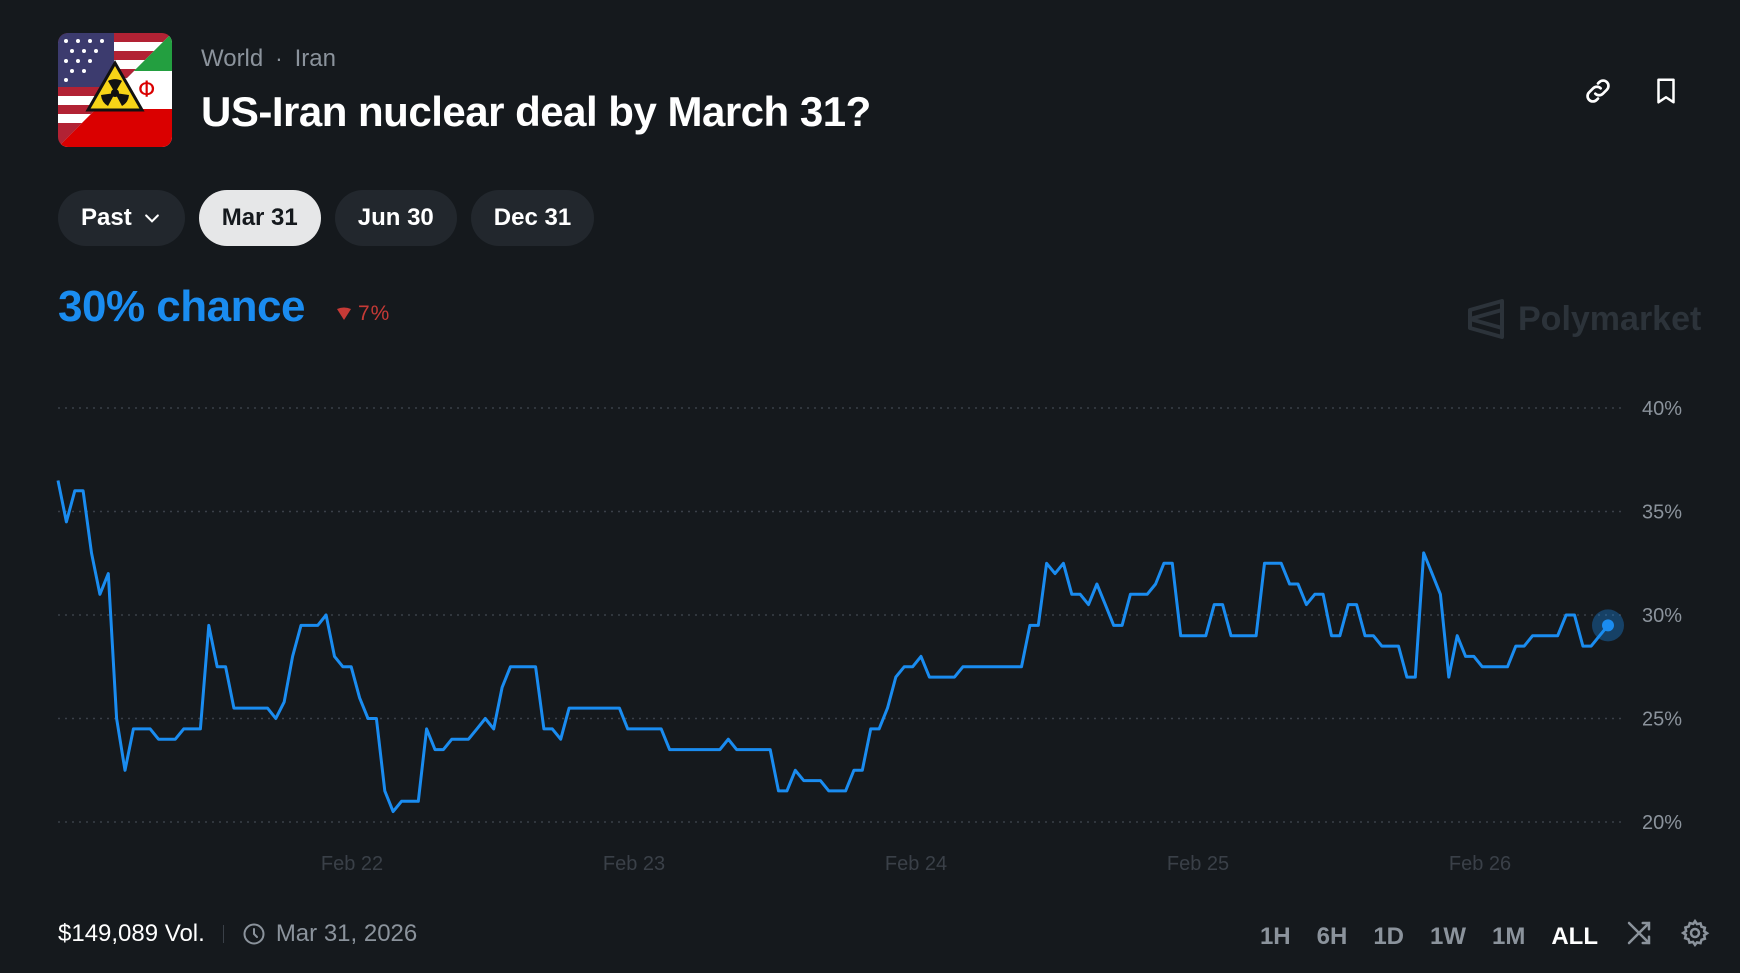  I want to click on breadcrumb-iran: Iran, so click(315, 58).